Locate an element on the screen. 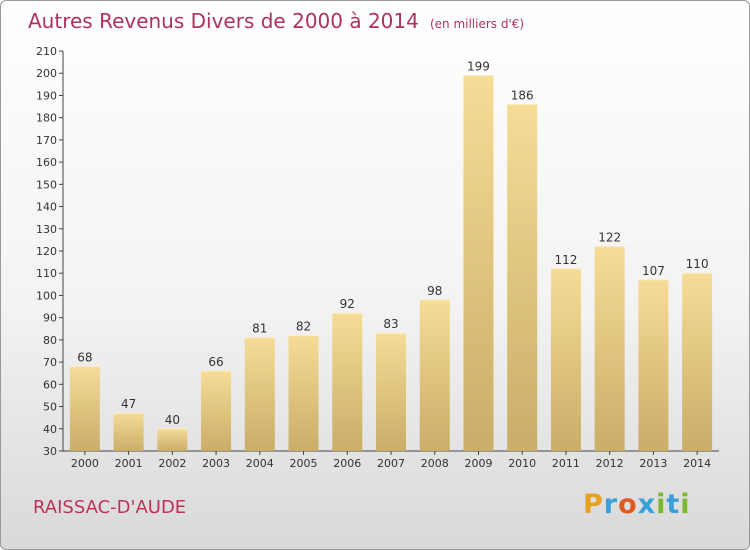  y-tick-label: 50 is located at coordinates (50, 407).